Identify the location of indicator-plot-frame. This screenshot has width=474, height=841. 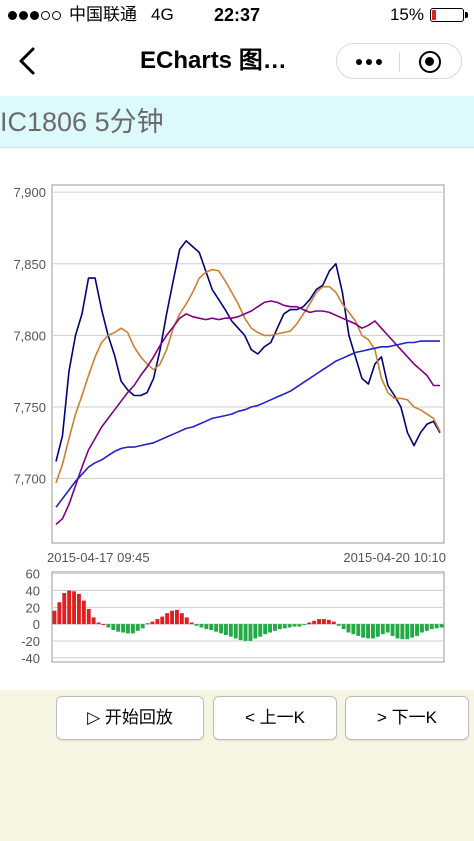
(248, 617).